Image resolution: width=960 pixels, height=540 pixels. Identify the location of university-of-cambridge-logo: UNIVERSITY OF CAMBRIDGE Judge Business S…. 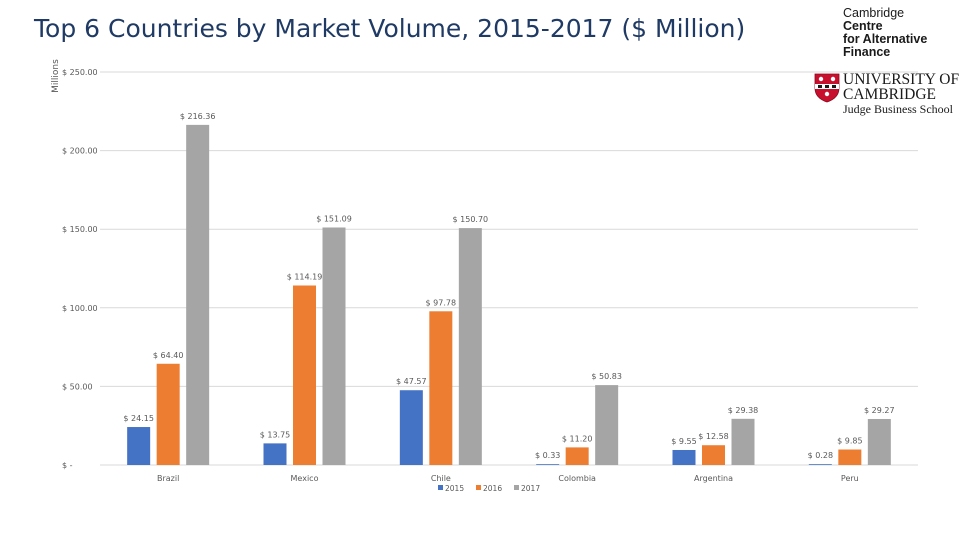
(885, 94).